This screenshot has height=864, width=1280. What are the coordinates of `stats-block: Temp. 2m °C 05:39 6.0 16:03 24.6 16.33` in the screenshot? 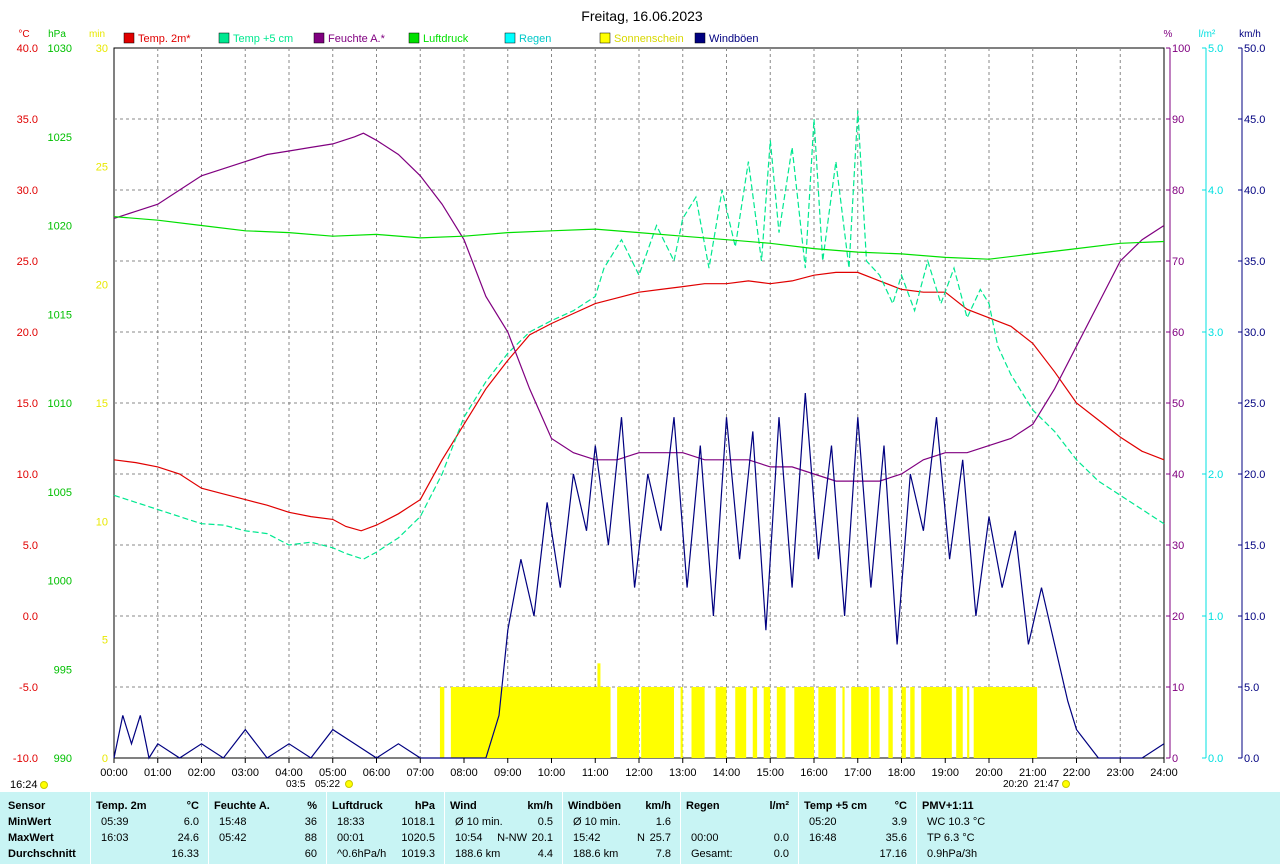 It's located at (149, 828).